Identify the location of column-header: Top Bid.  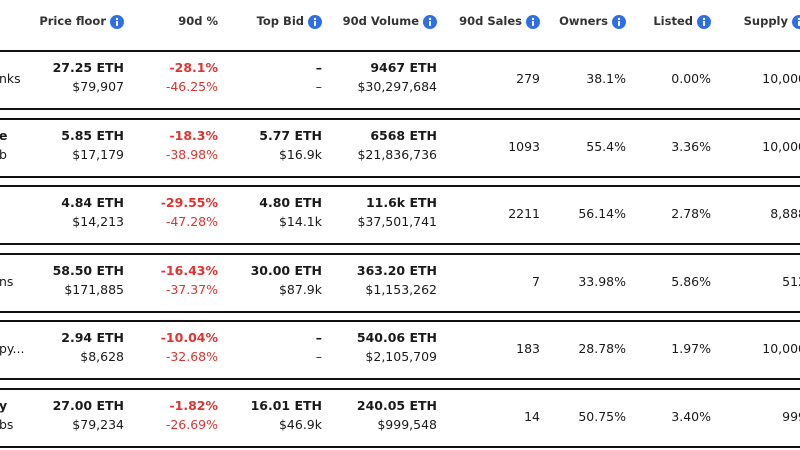
(280, 21).